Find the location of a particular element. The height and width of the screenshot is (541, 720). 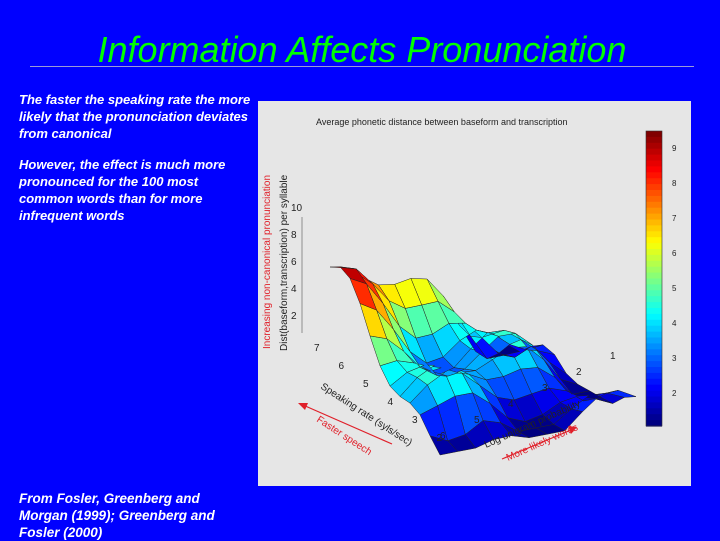

y-tick-label: 4 is located at coordinates (294, 289).